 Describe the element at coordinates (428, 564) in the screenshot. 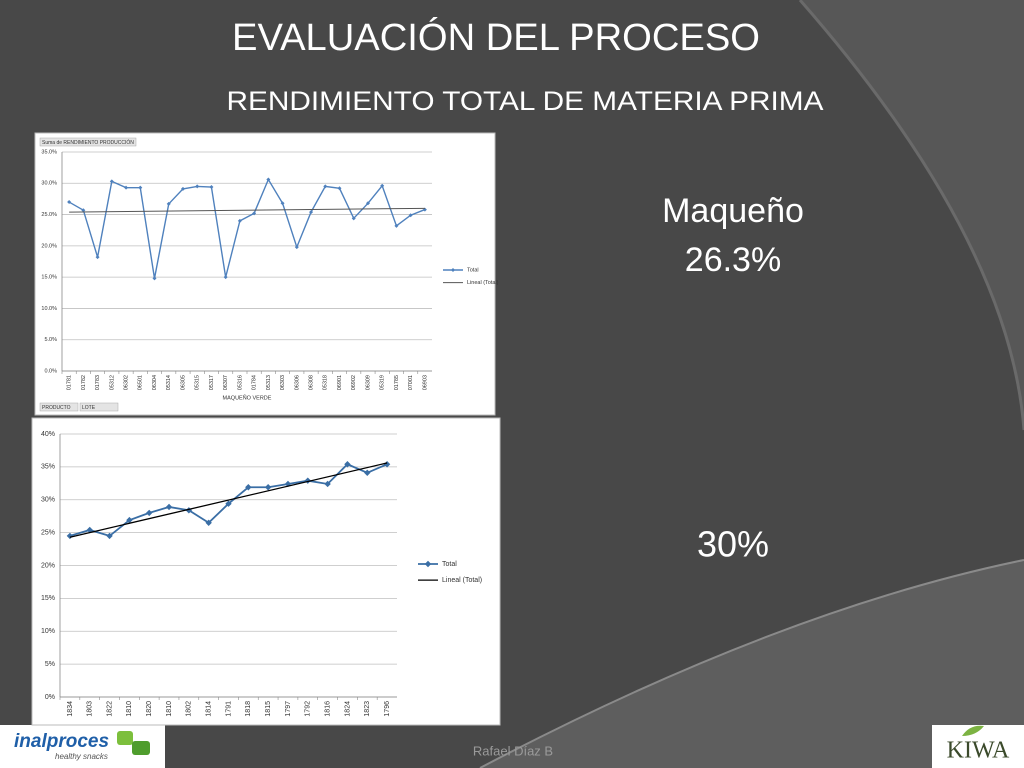

I see `legend-marker` at that location.